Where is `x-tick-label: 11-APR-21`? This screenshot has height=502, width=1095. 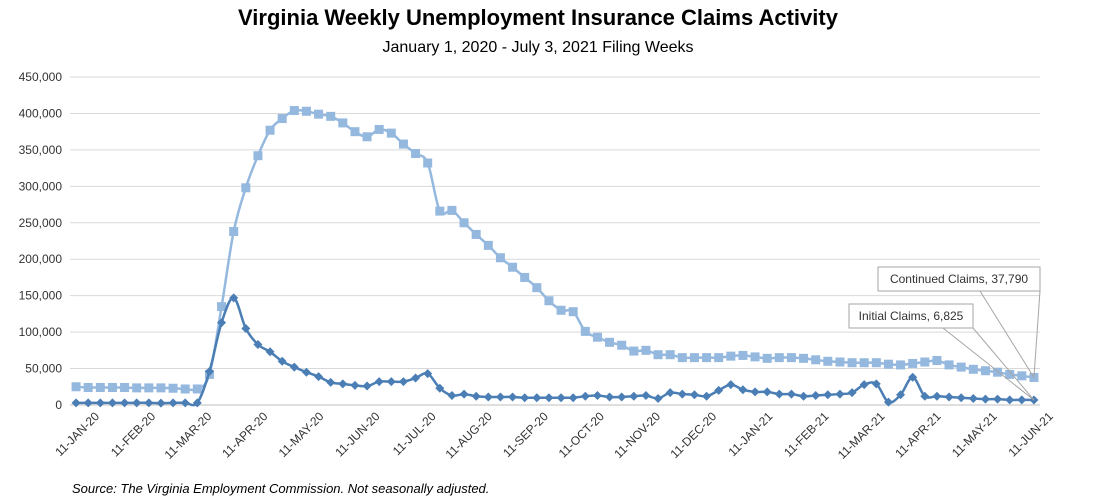 x-tick-label: 11-APR-21 is located at coordinates (917, 434).